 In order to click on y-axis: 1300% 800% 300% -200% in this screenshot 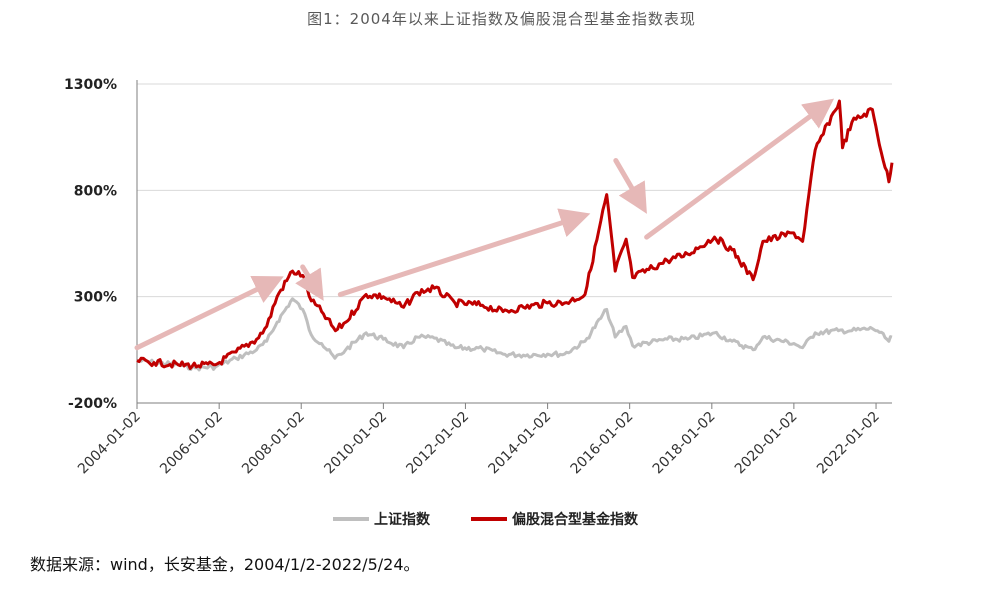, I will do `click(101, 244)`.